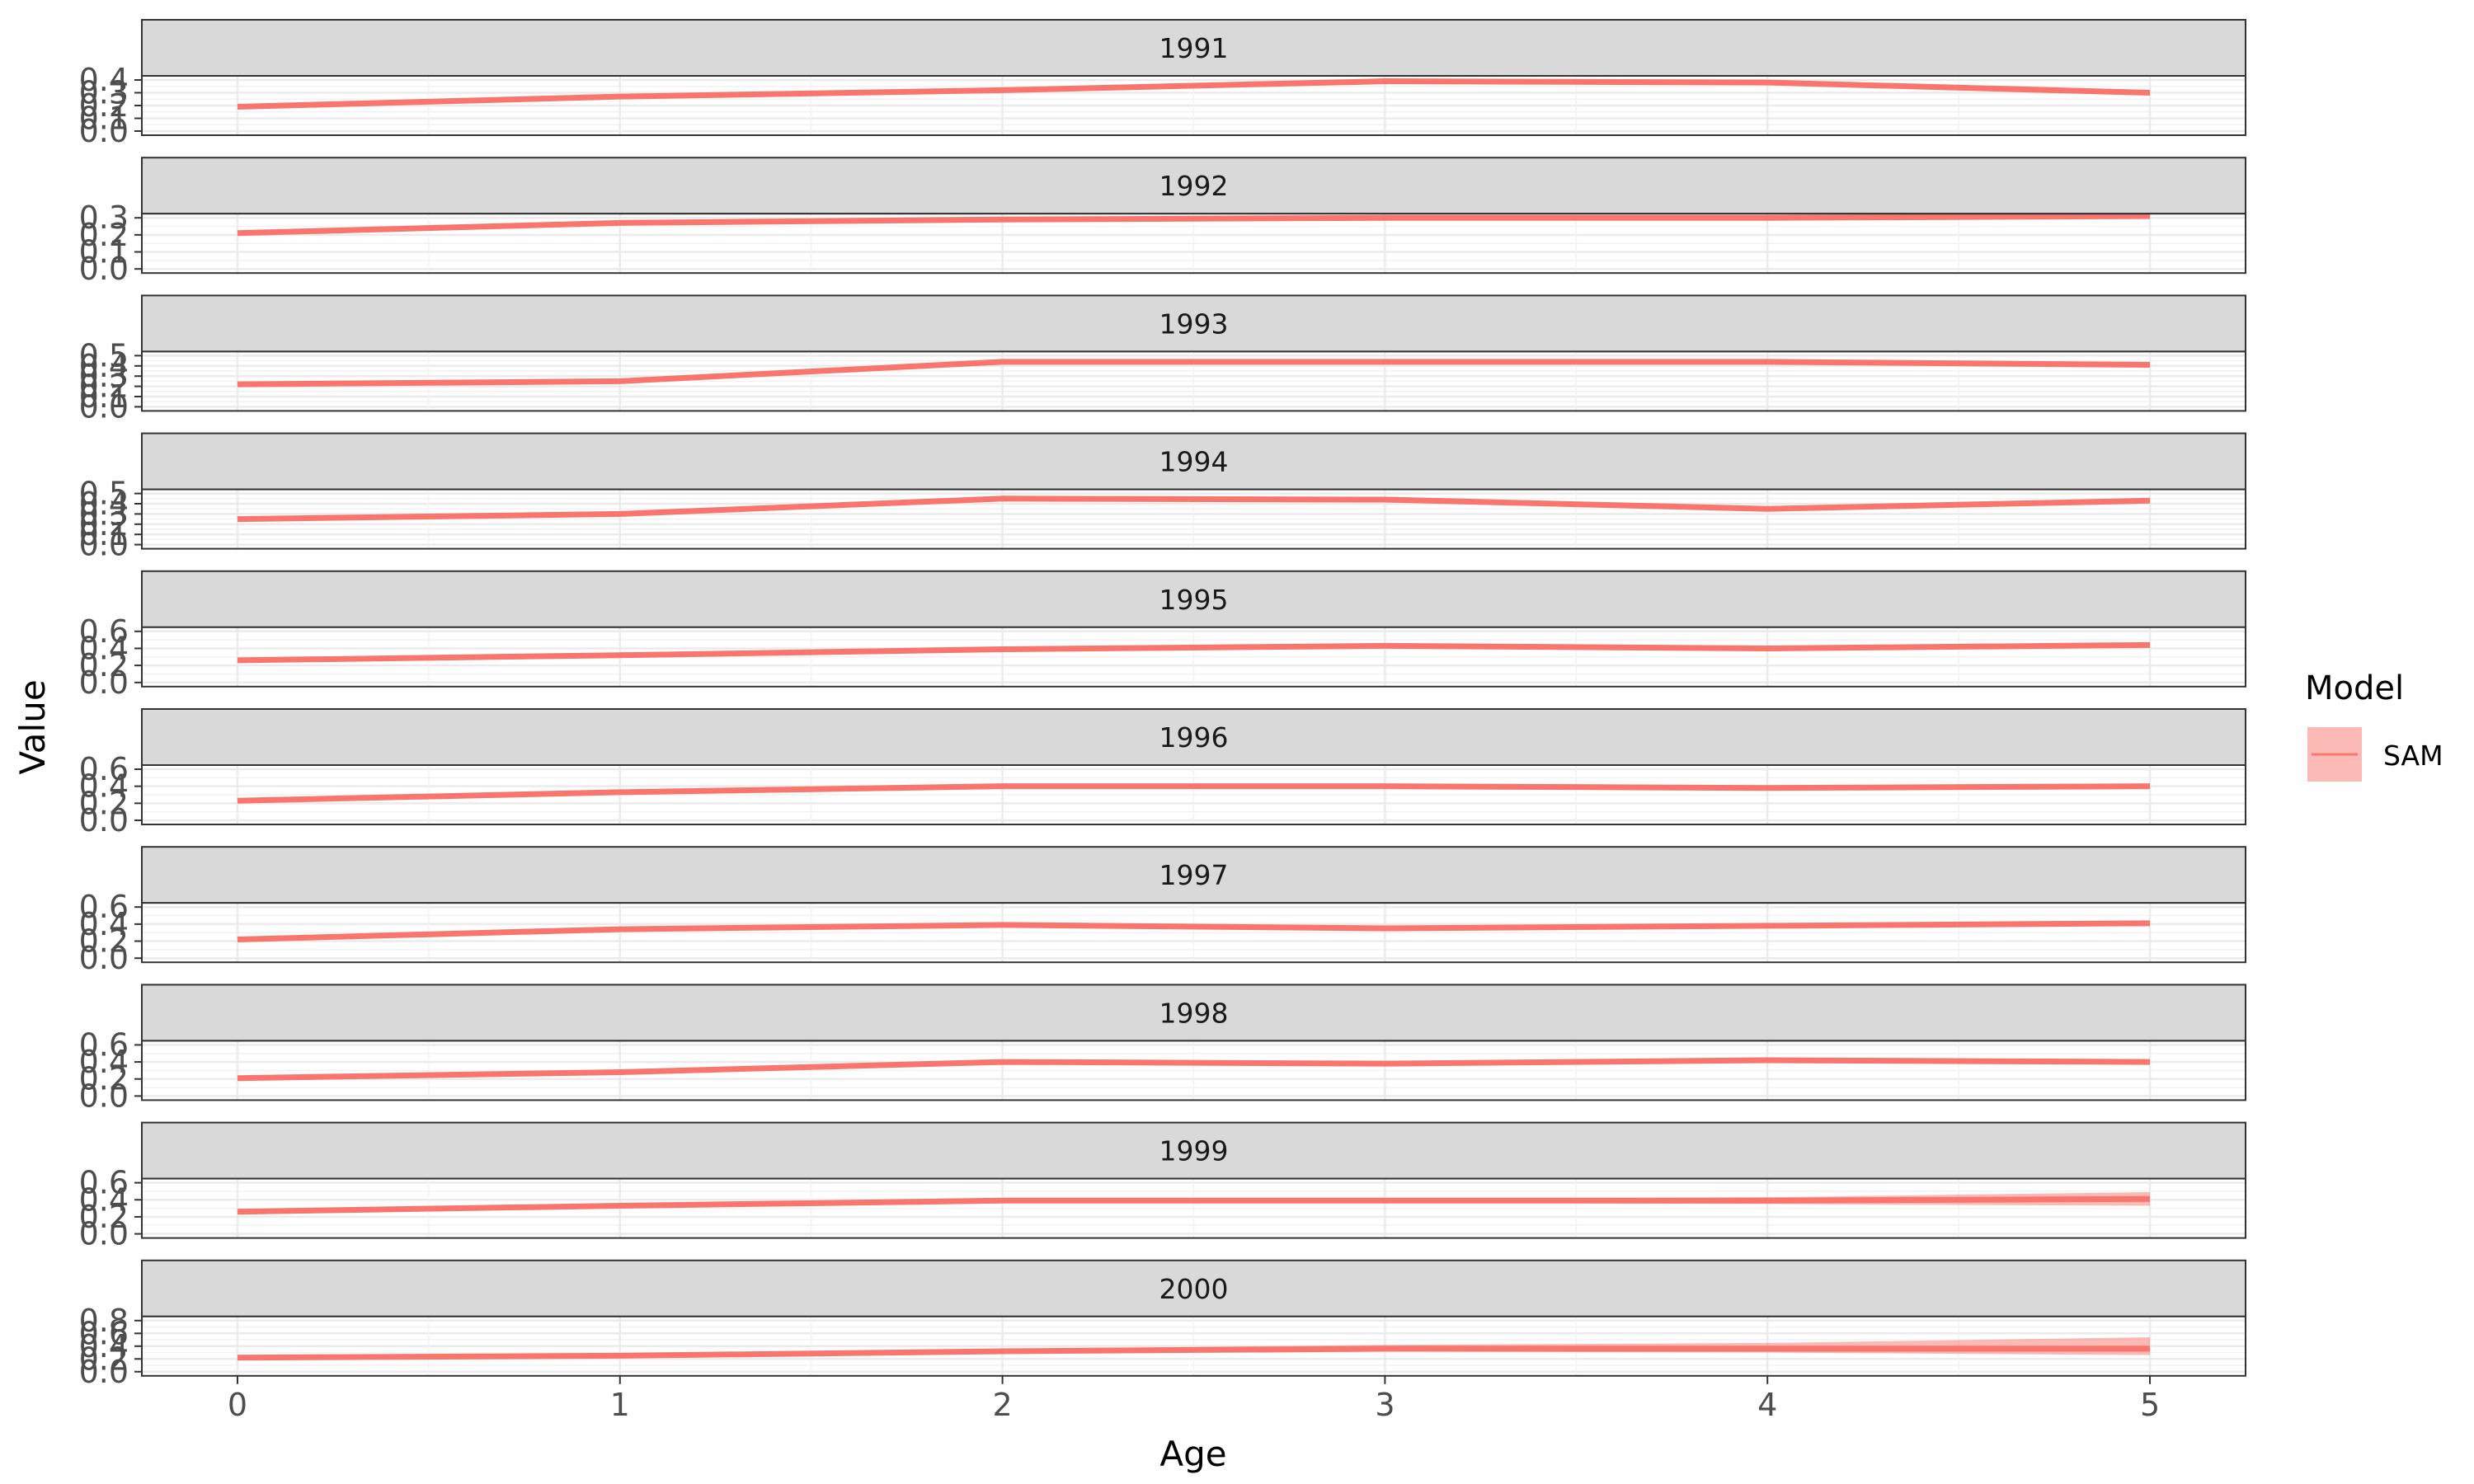 This screenshot has height=1484, width=2474. I want to click on x-tick-label: 0, so click(237, 1405).